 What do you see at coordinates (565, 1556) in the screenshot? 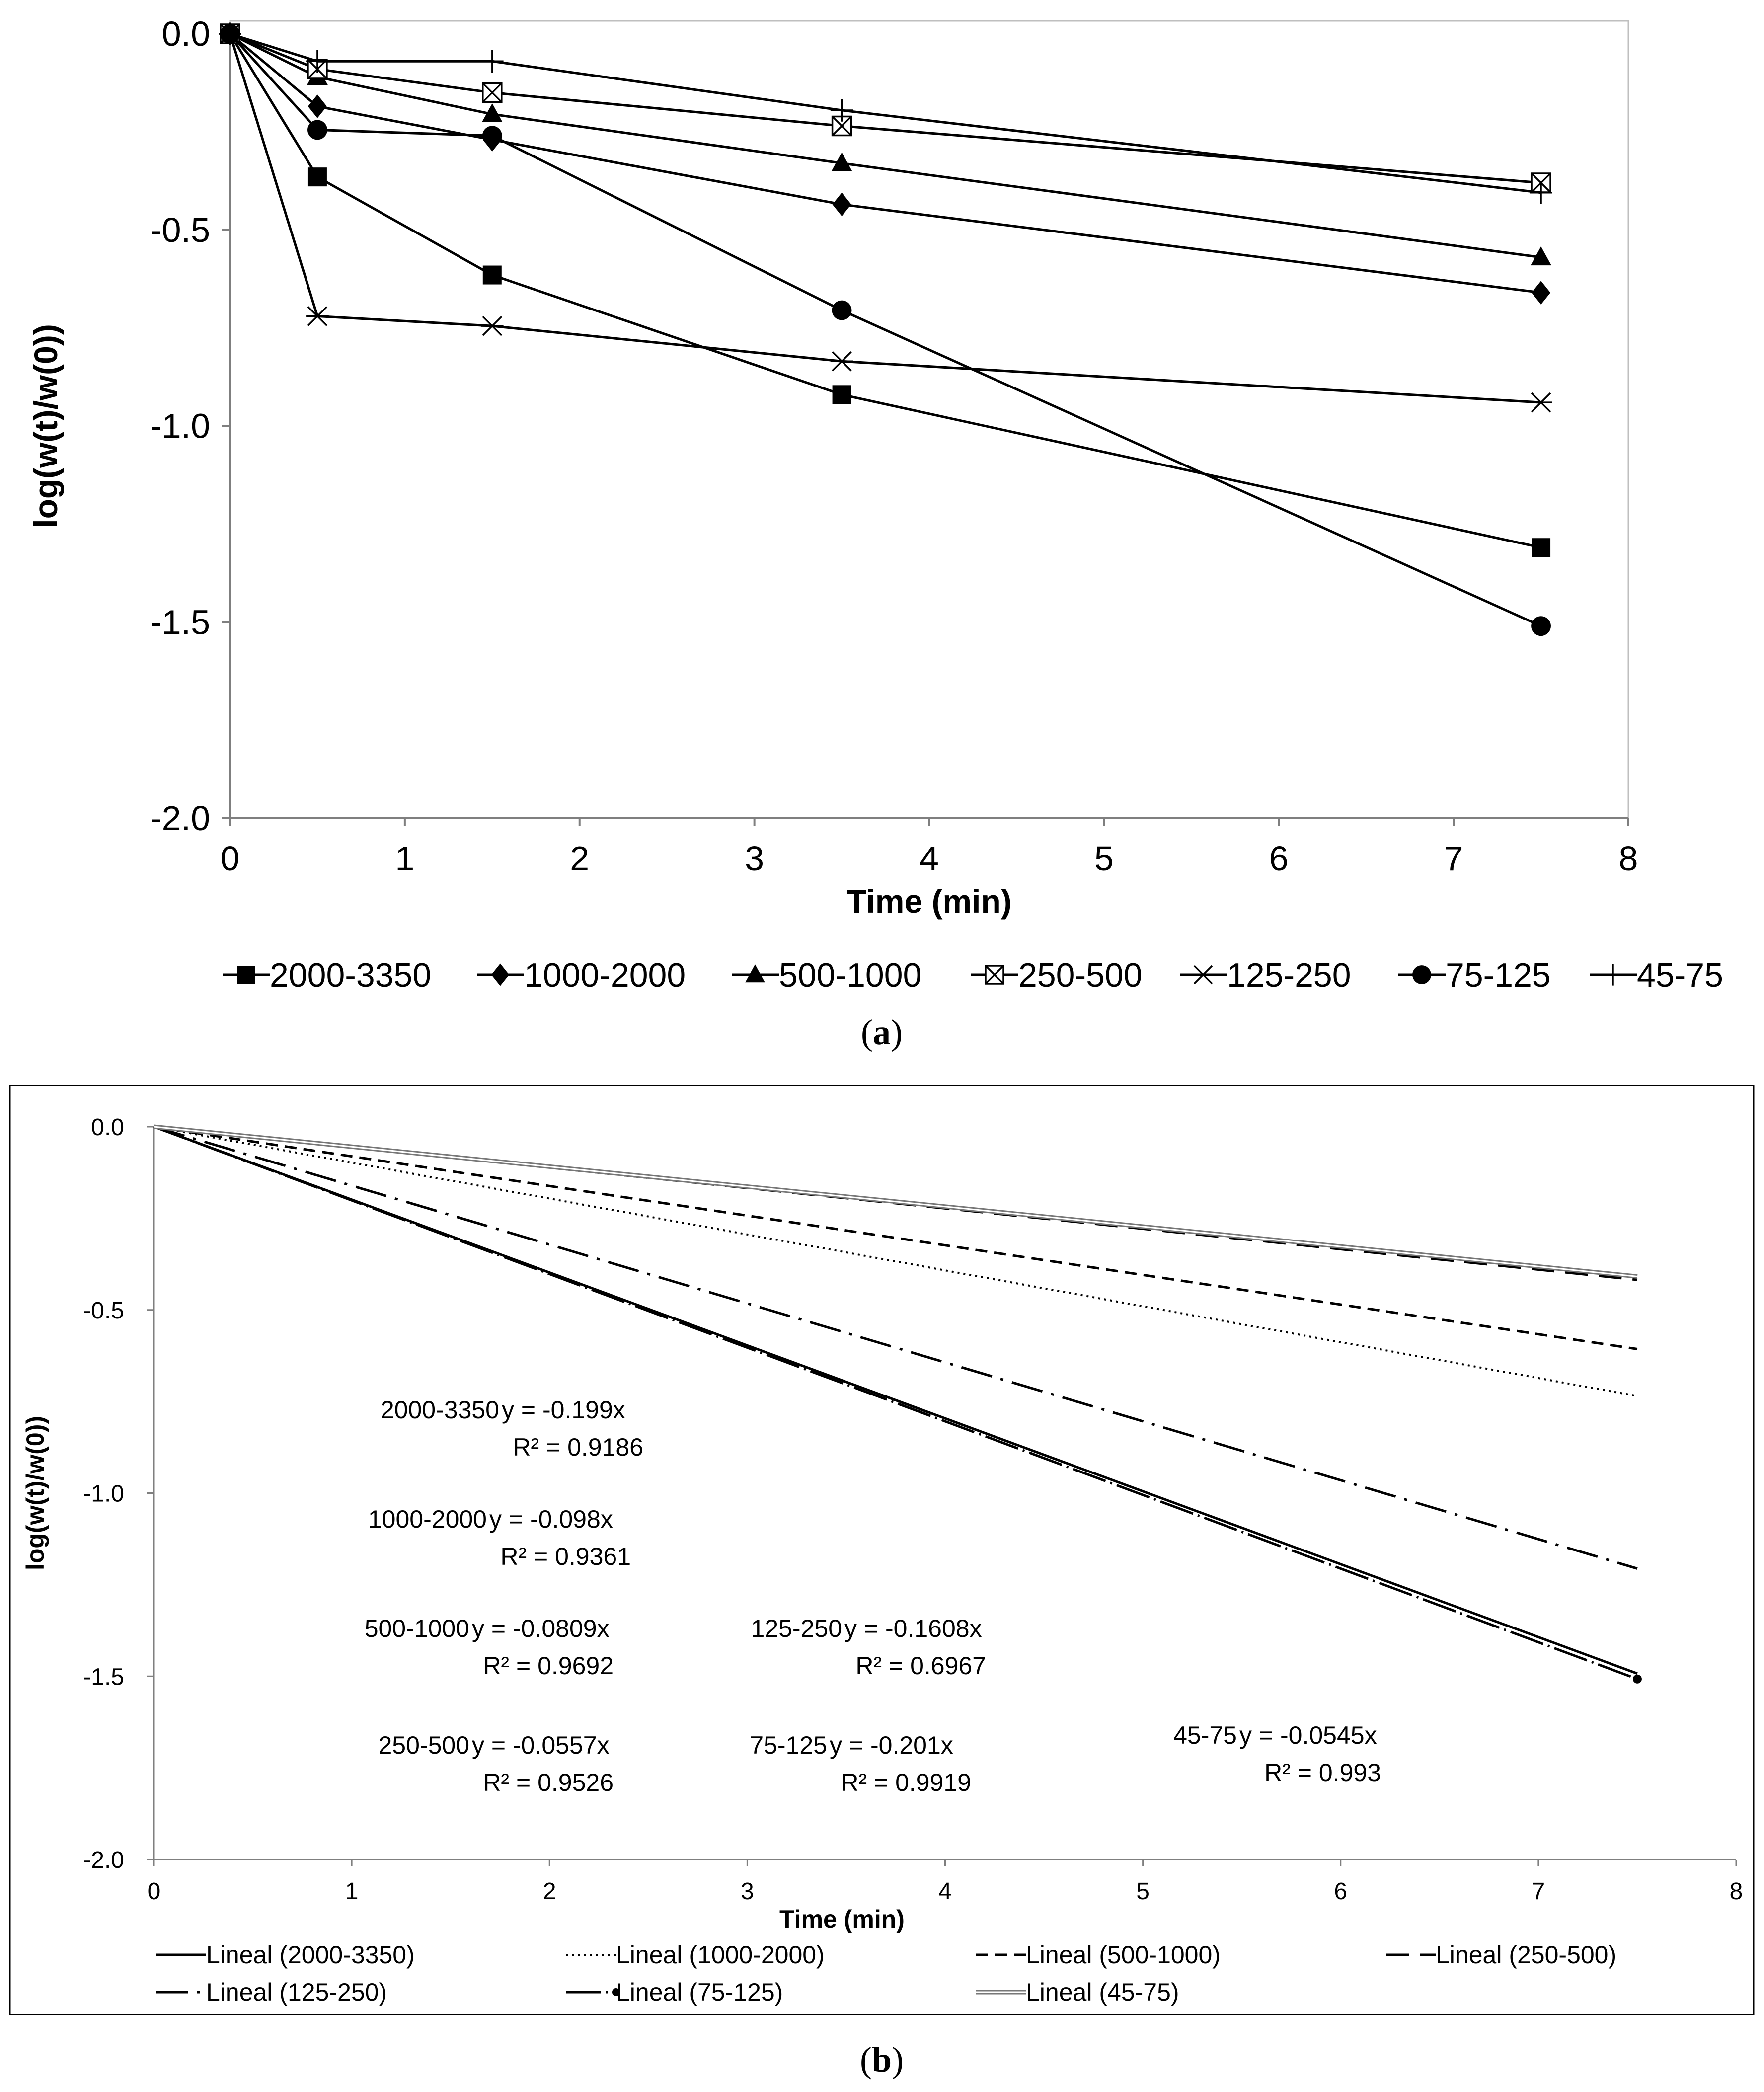
I see `r-squared-text: R² = 0.9361` at bounding box center [565, 1556].